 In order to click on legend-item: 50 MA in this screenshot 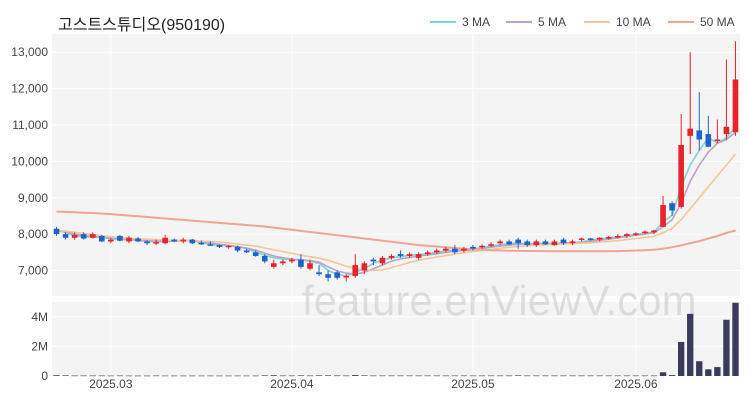, I will do `click(701, 22)`.